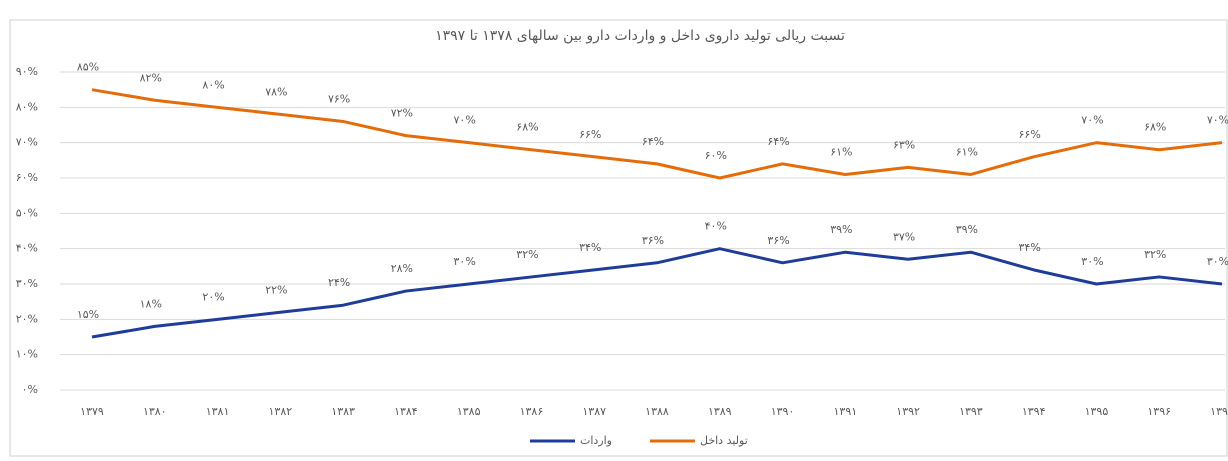  Describe the element at coordinates (402, 268) in the screenshot. I see `data-label: ۲۸%` at that location.